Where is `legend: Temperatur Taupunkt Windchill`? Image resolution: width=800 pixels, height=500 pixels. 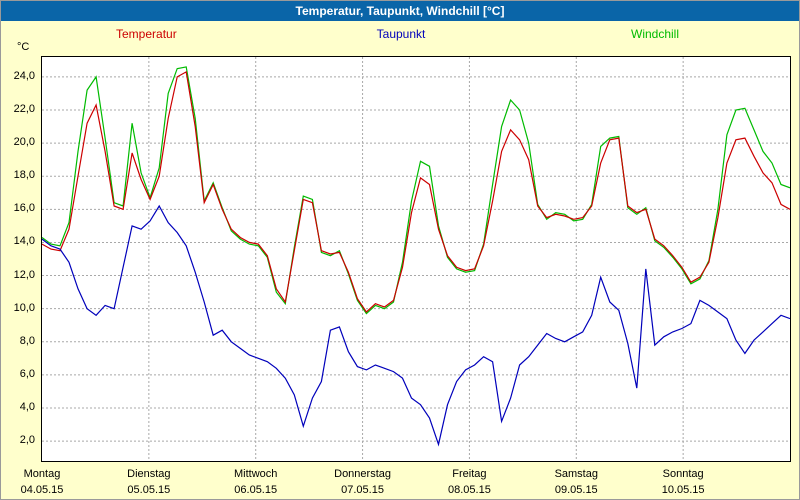
legend: Temperatur Taupunkt Windchill is located at coordinates (400, 35).